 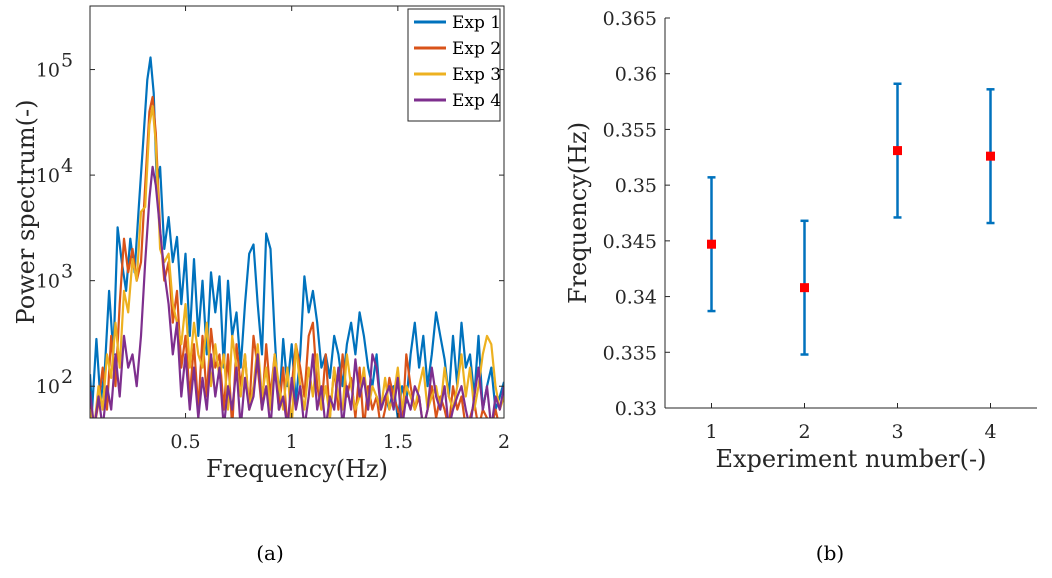 I want to click on y-tick-label-b: 0.34, so click(x=636, y=298).